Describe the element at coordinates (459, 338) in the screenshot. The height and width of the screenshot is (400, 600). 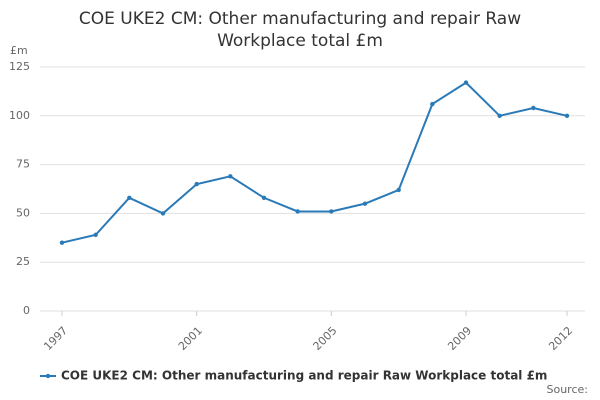
I see `x-tick-label: 2009` at that location.